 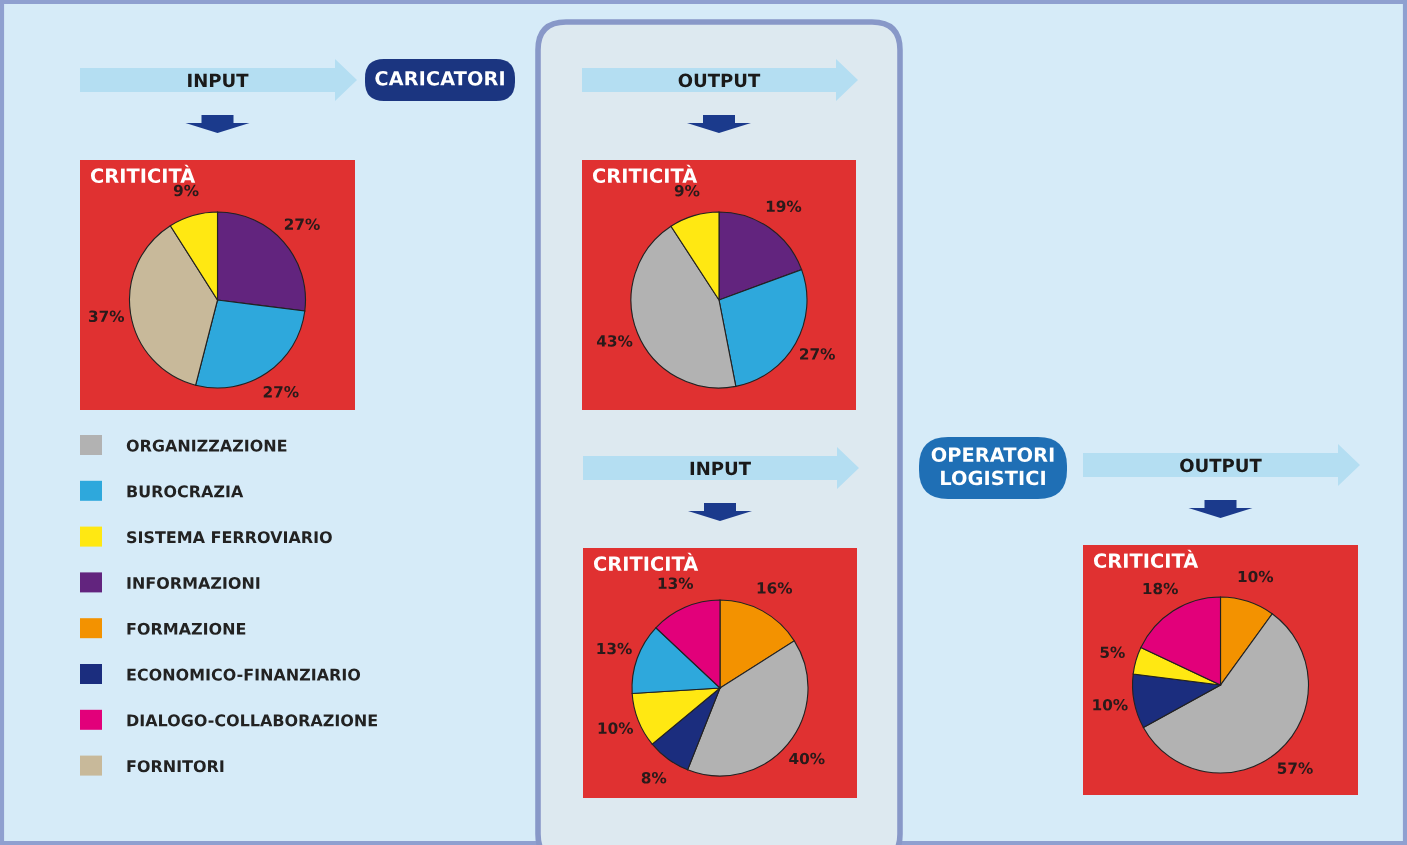 What do you see at coordinates (252, 720) in the screenshot?
I see `category-label: DIALOGO-COLLABORAZIONE` at bounding box center [252, 720].